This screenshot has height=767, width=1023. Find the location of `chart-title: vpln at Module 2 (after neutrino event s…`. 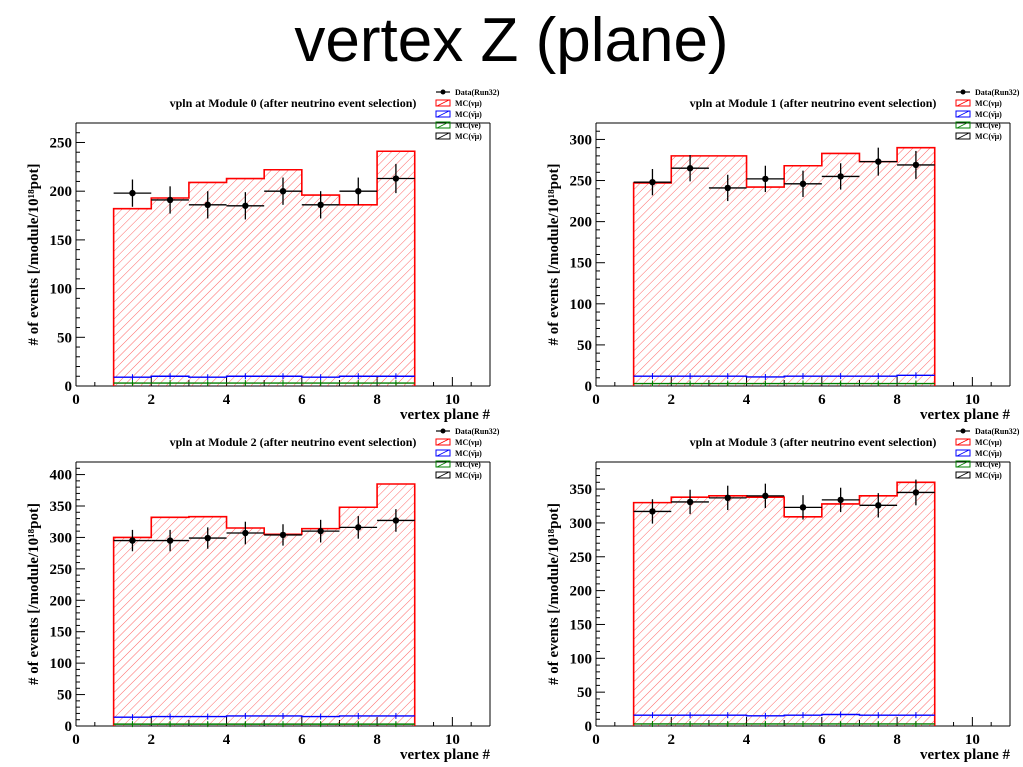

chart-title: vpln at Module 2 (after neutrino event s… is located at coordinates (293, 442).